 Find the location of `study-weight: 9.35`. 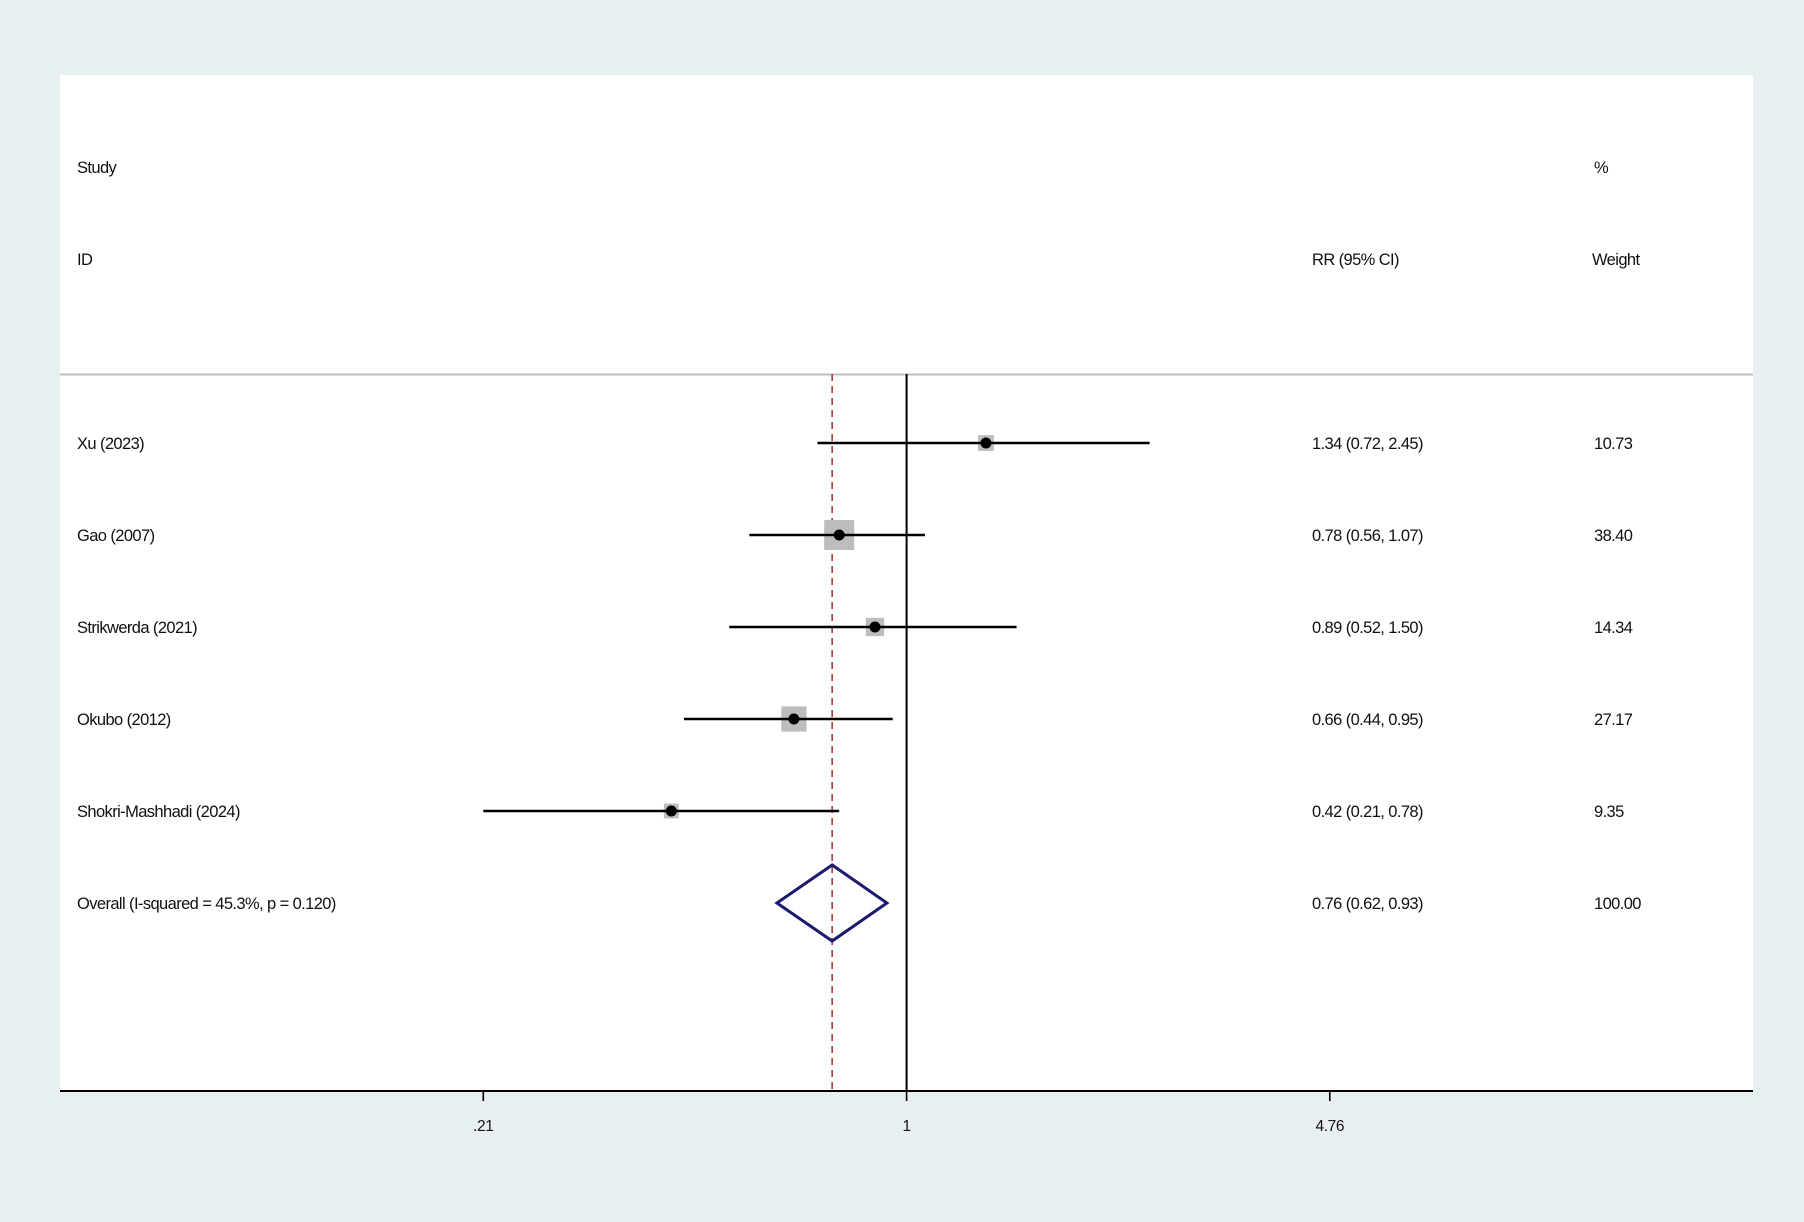

study-weight: 9.35 is located at coordinates (1609, 812).